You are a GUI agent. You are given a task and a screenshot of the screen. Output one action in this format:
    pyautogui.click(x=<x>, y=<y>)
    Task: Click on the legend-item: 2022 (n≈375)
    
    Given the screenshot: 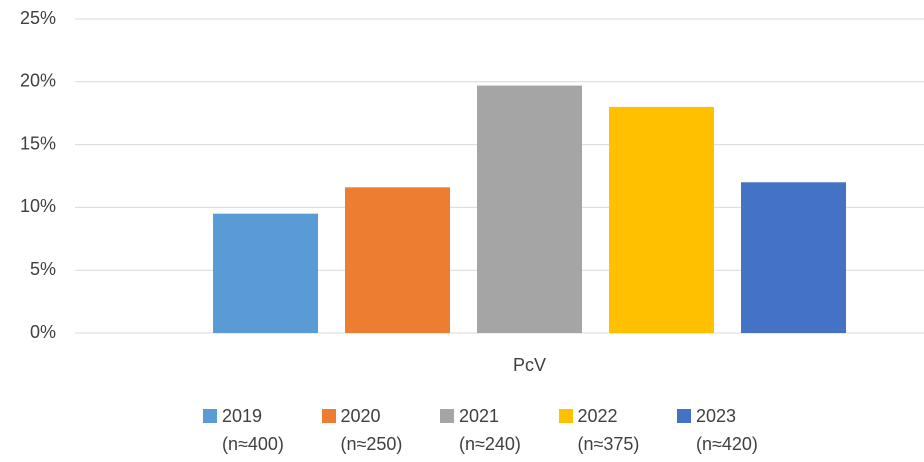 What is the action you would take?
    pyautogui.click(x=609, y=430)
    